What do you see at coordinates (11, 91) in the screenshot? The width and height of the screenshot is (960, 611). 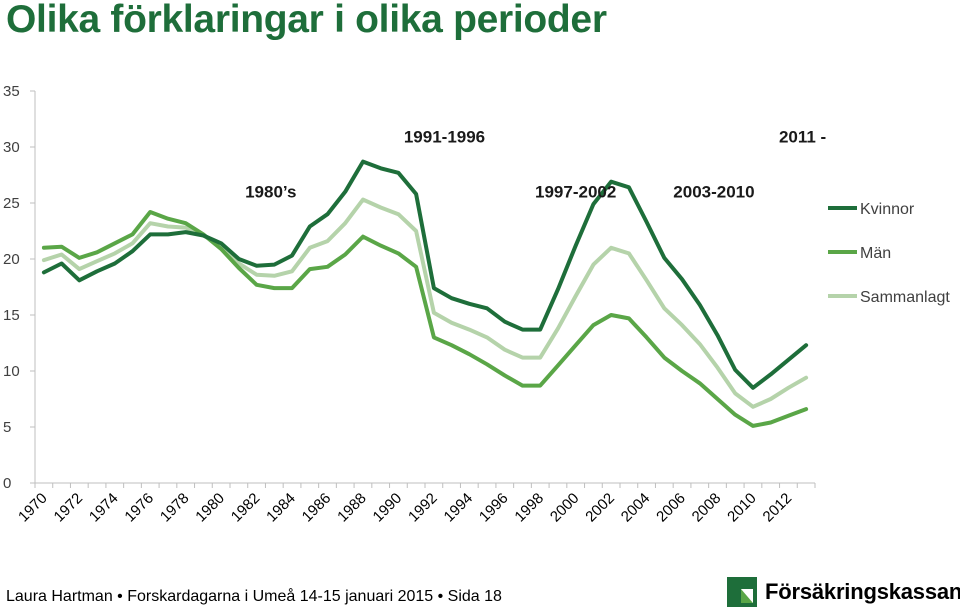 I see `y-tick-label: 35` at bounding box center [11, 91].